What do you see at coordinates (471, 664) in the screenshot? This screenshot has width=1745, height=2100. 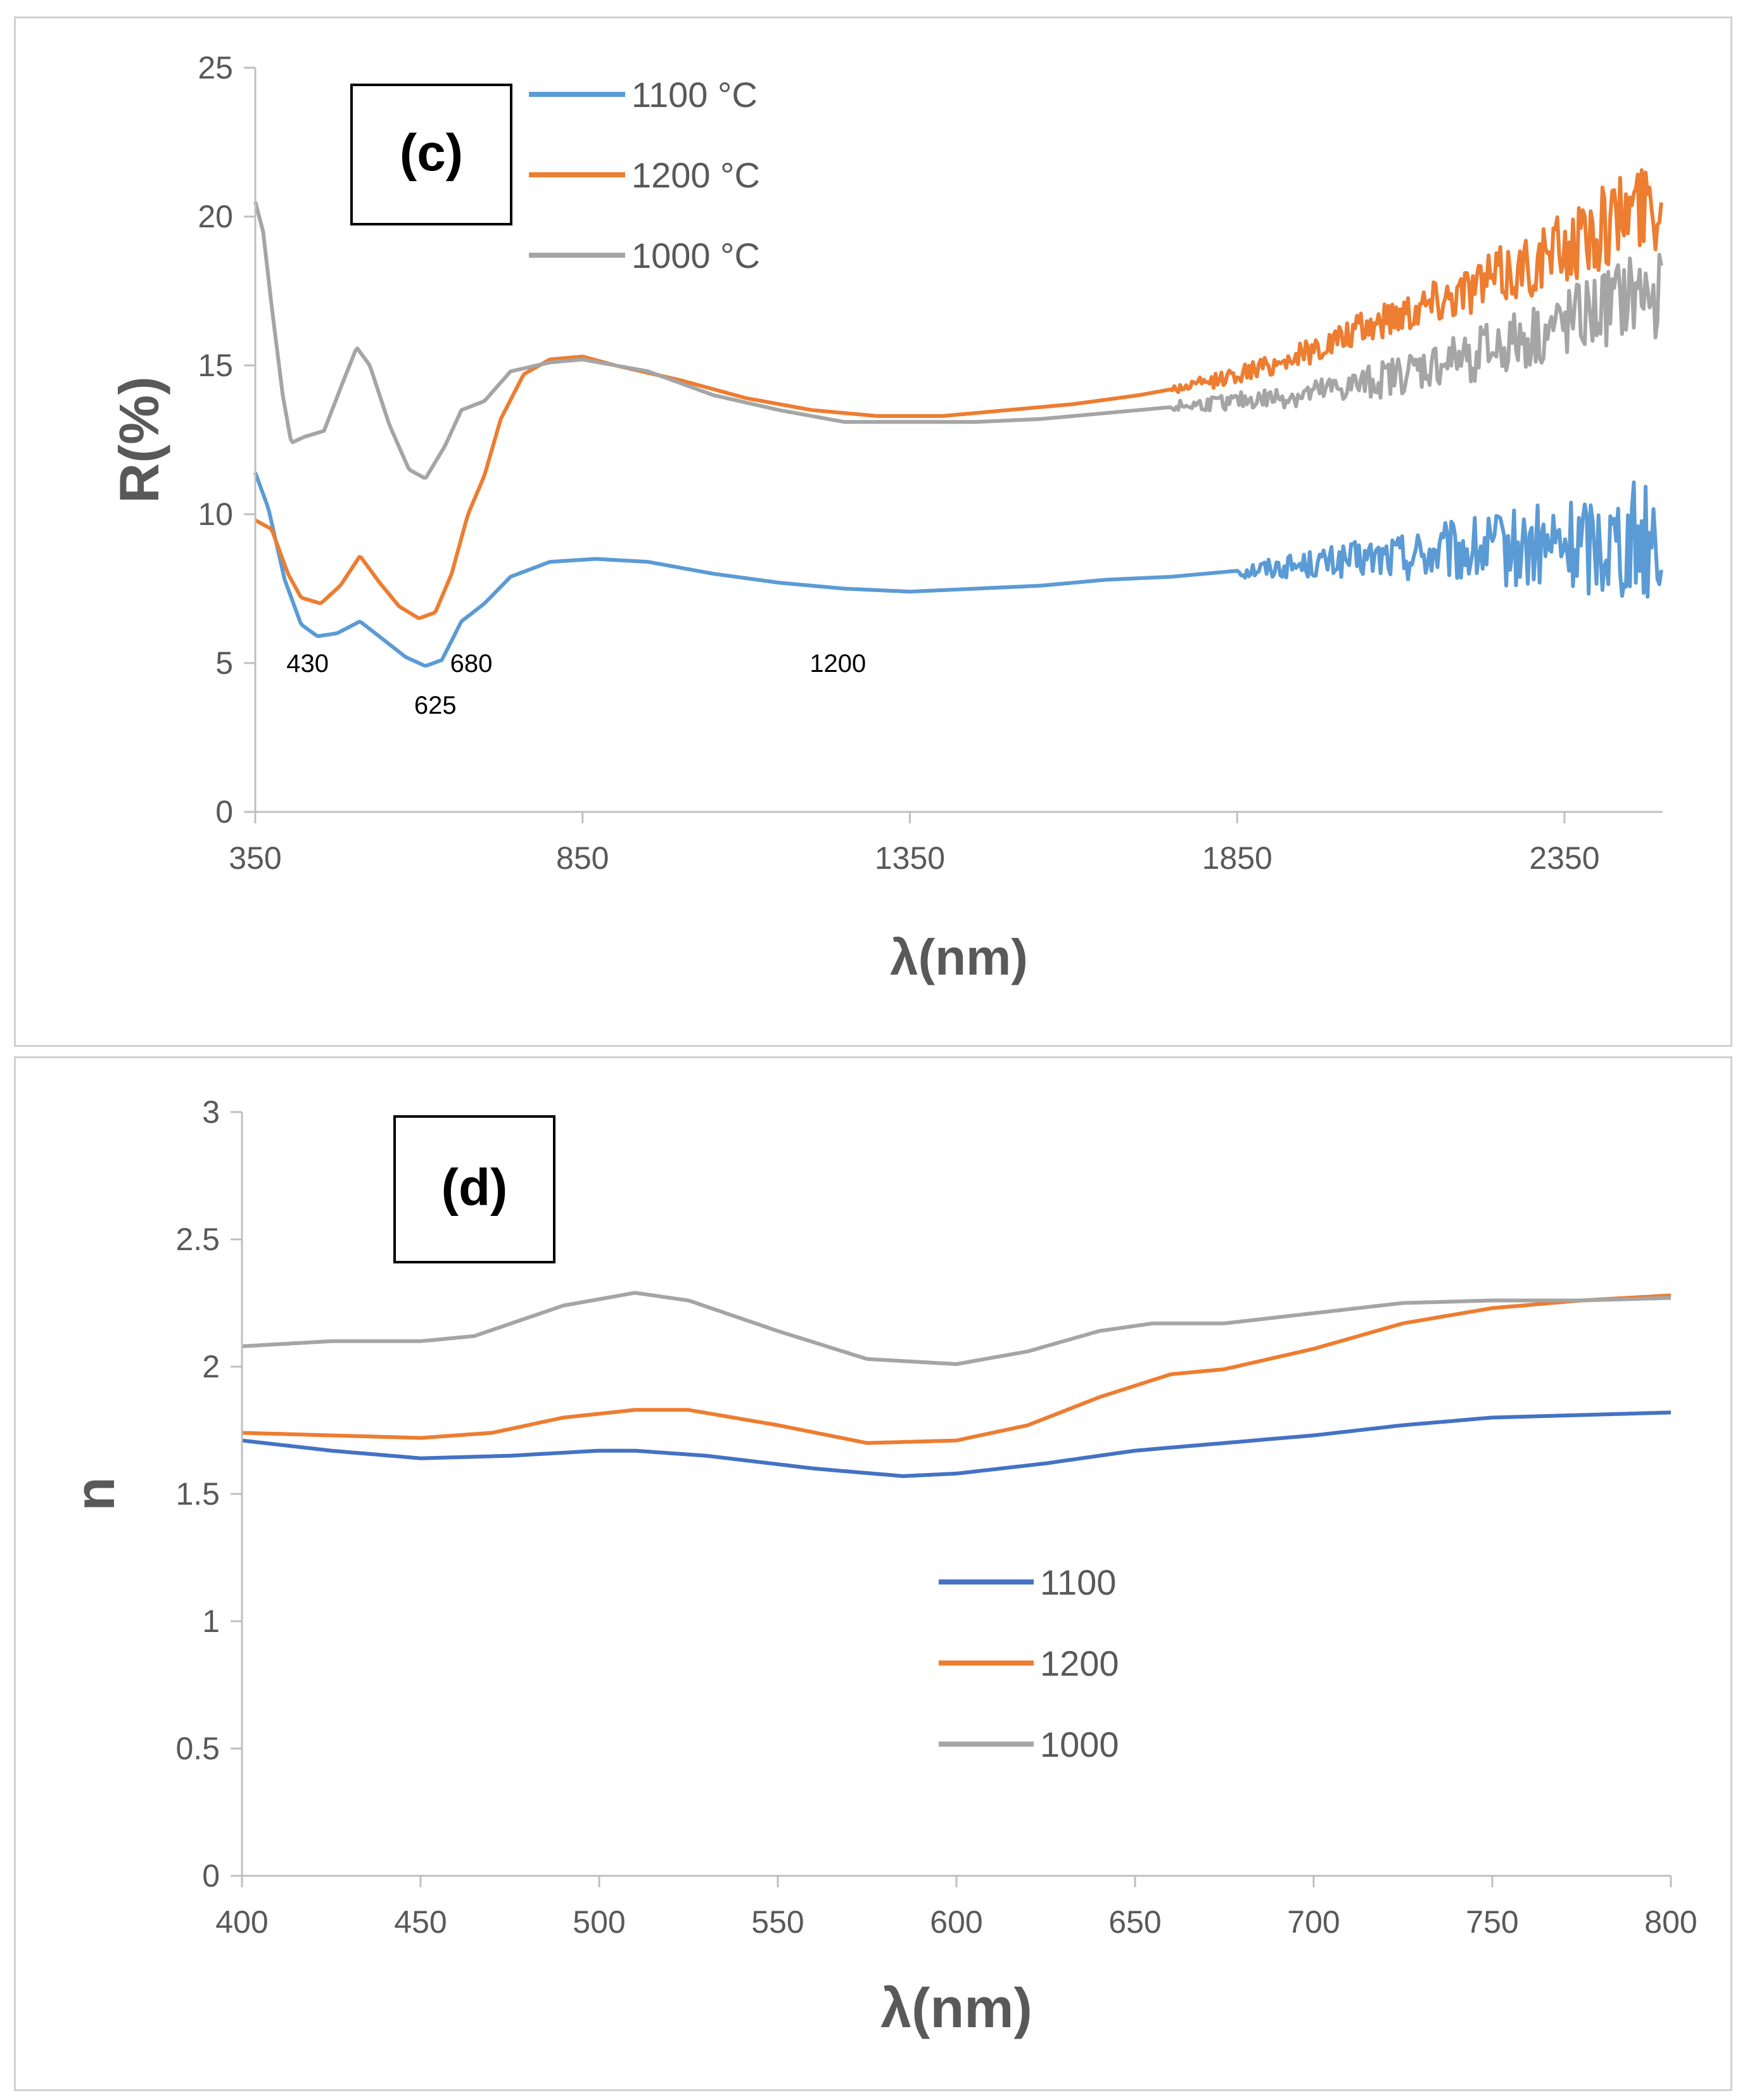 I see `peak-annotation: 680` at bounding box center [471, 664].